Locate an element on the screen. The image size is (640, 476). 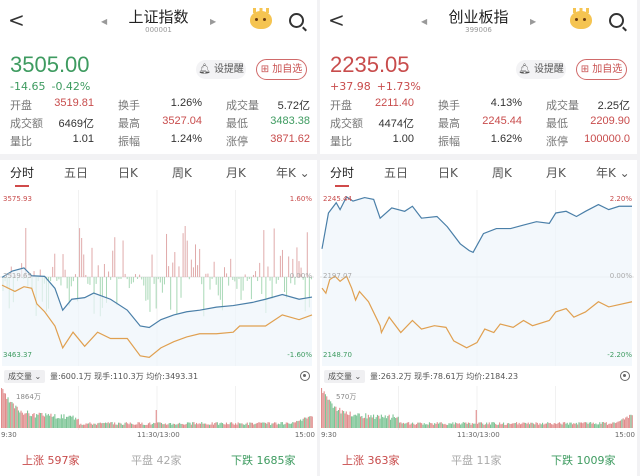
price-line is located at coordinates (157, 298).